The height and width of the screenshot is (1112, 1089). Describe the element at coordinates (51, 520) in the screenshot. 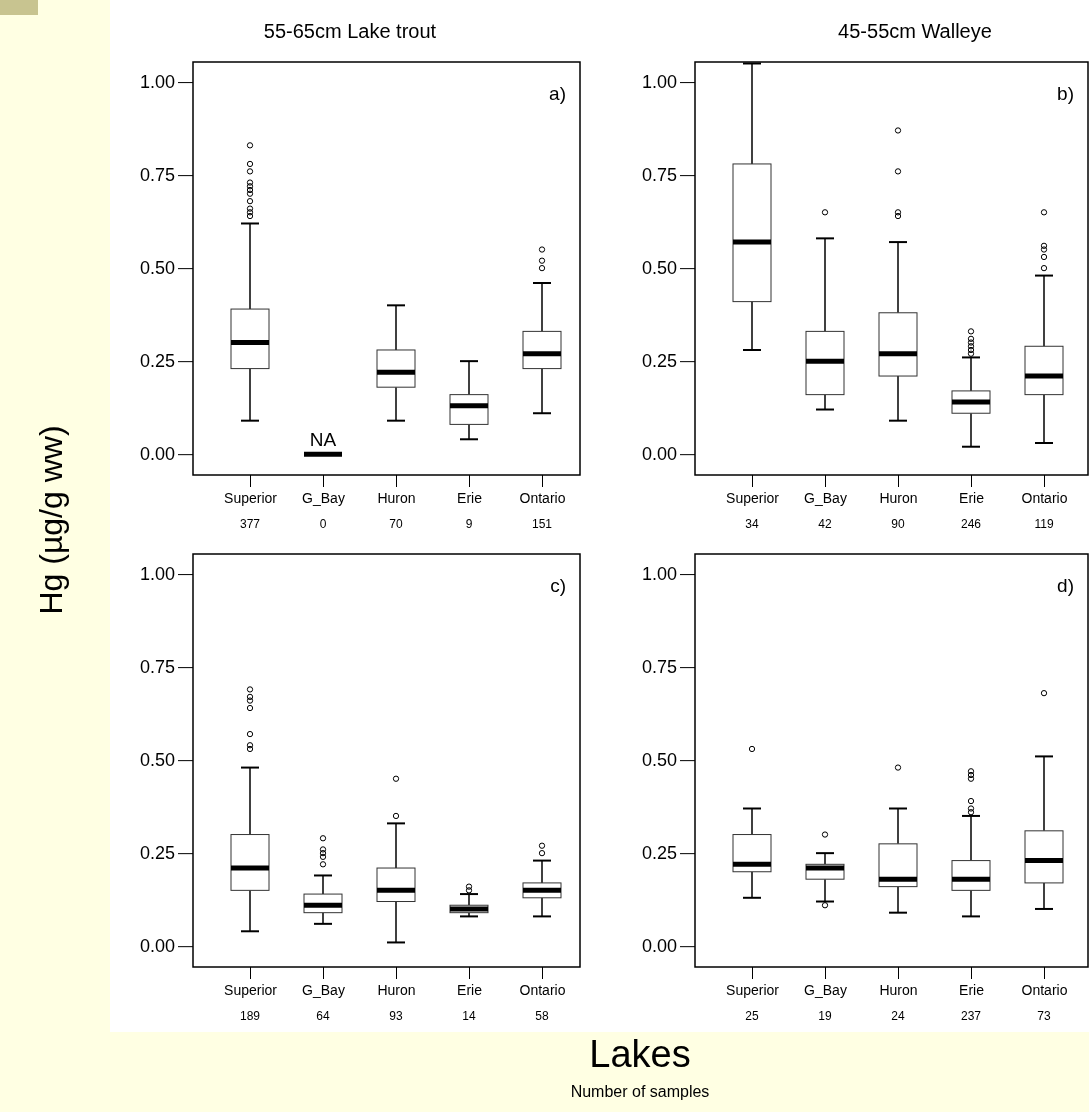

I see `y-axis-title: Hg (µg/g ww)` at that location.